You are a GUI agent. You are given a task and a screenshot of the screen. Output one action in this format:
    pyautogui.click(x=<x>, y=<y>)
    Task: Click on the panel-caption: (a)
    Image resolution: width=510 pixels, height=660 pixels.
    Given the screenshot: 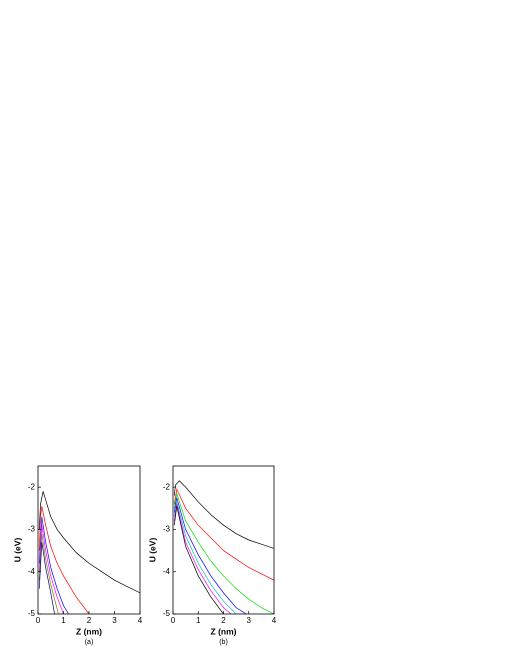 What is the action you would take?
    pyautogui.click(x=89, y=642)
    